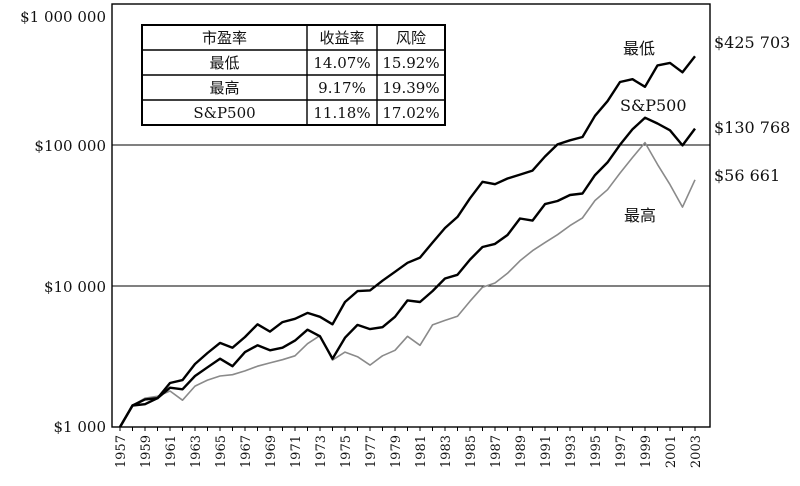 This screenshot has width=800, height=486. Describe the element at coordinates (752, 109) in the screenshot. I see `end-value-labels: $425 703 $130 768 $56 661` at that location.